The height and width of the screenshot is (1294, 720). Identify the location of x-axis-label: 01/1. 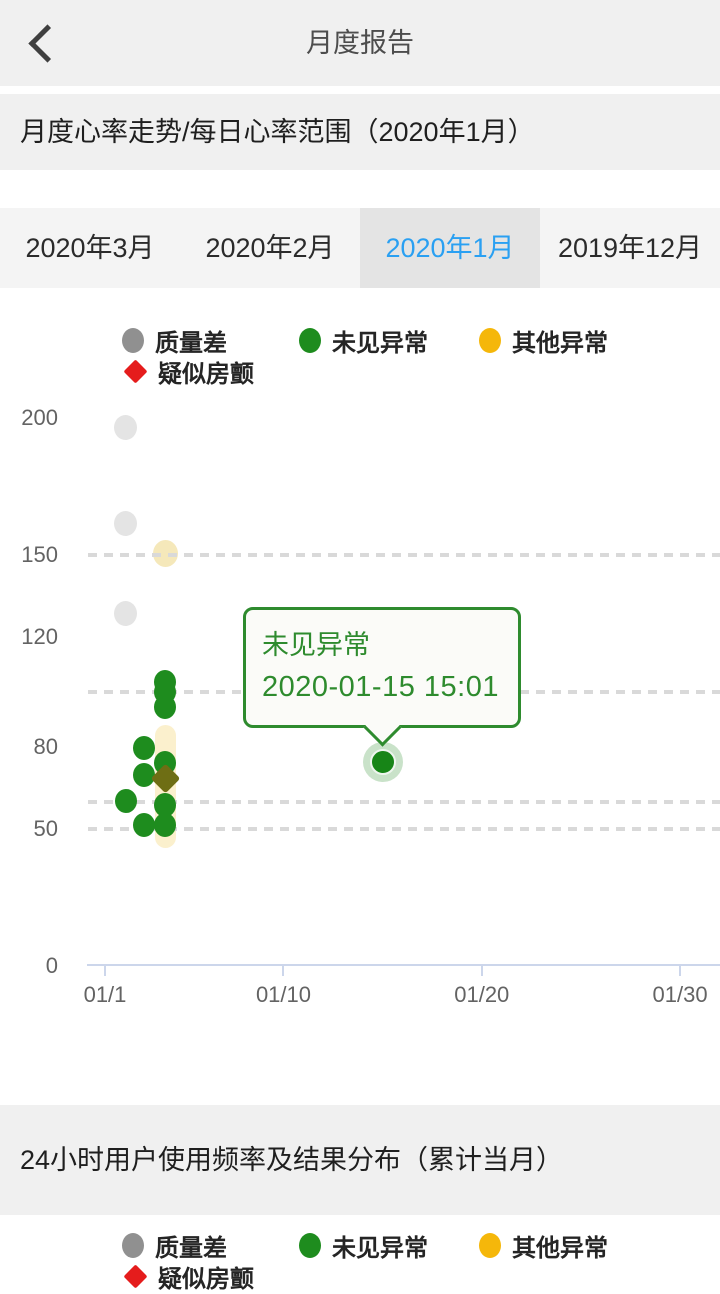
(105, 994).